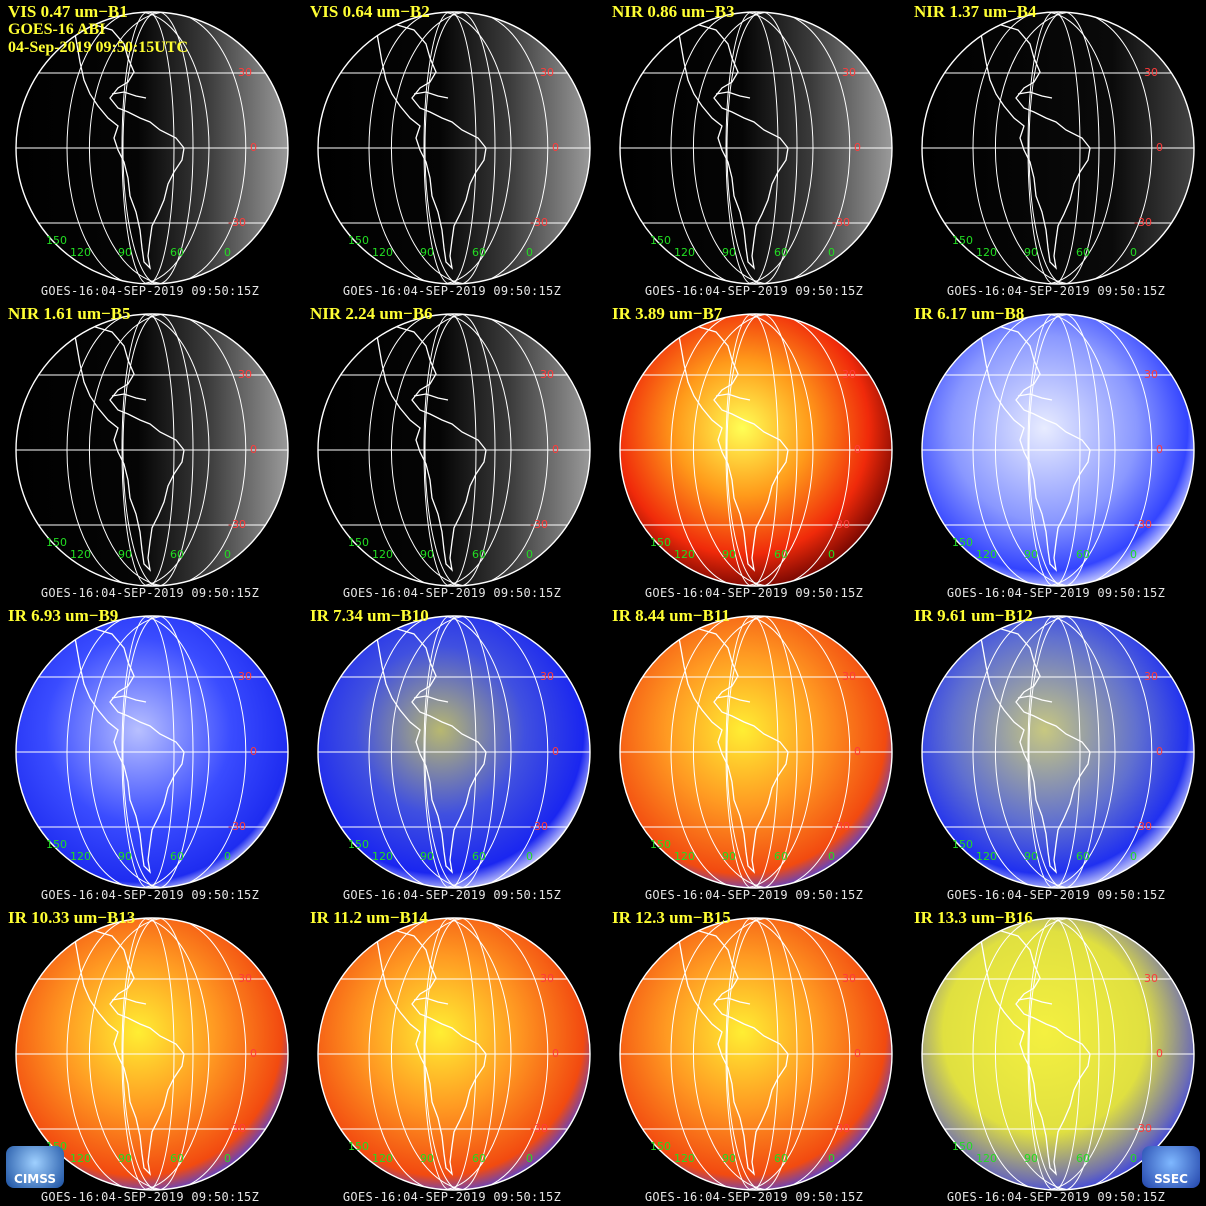  What do you see at coordinates (69, 313) in the screenshot?
I see `band-title: NIR 1.61 um−B5` at bounding box center [69, 313].